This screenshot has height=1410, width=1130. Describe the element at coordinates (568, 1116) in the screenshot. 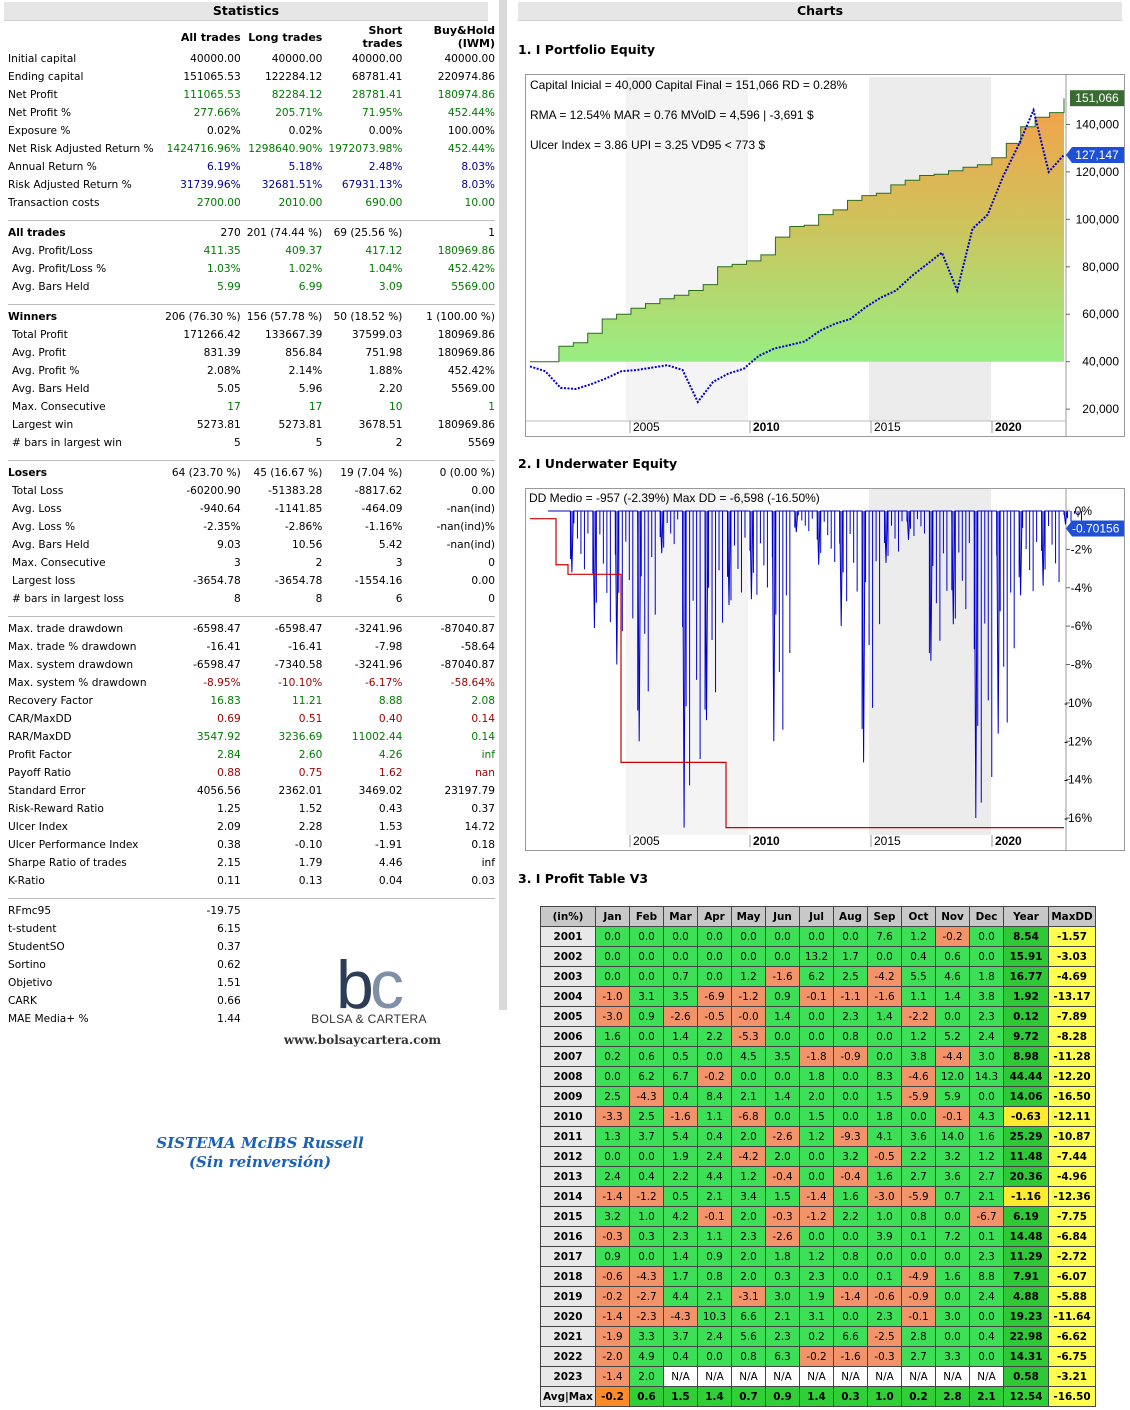

I see `profit-row-year: 2010` at that location.